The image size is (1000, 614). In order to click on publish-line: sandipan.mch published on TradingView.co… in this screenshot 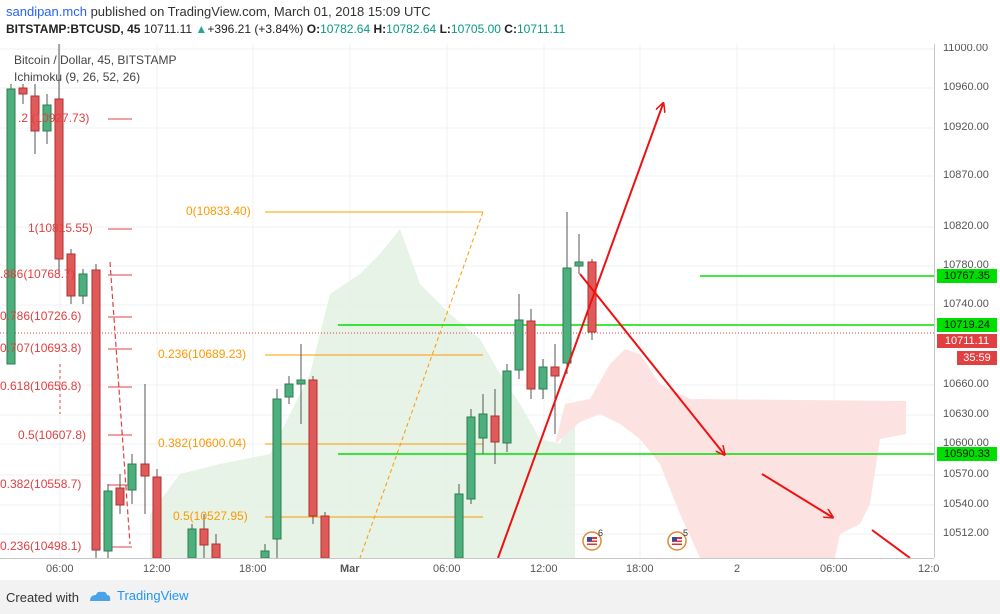, I will do `click(218, 11)`.